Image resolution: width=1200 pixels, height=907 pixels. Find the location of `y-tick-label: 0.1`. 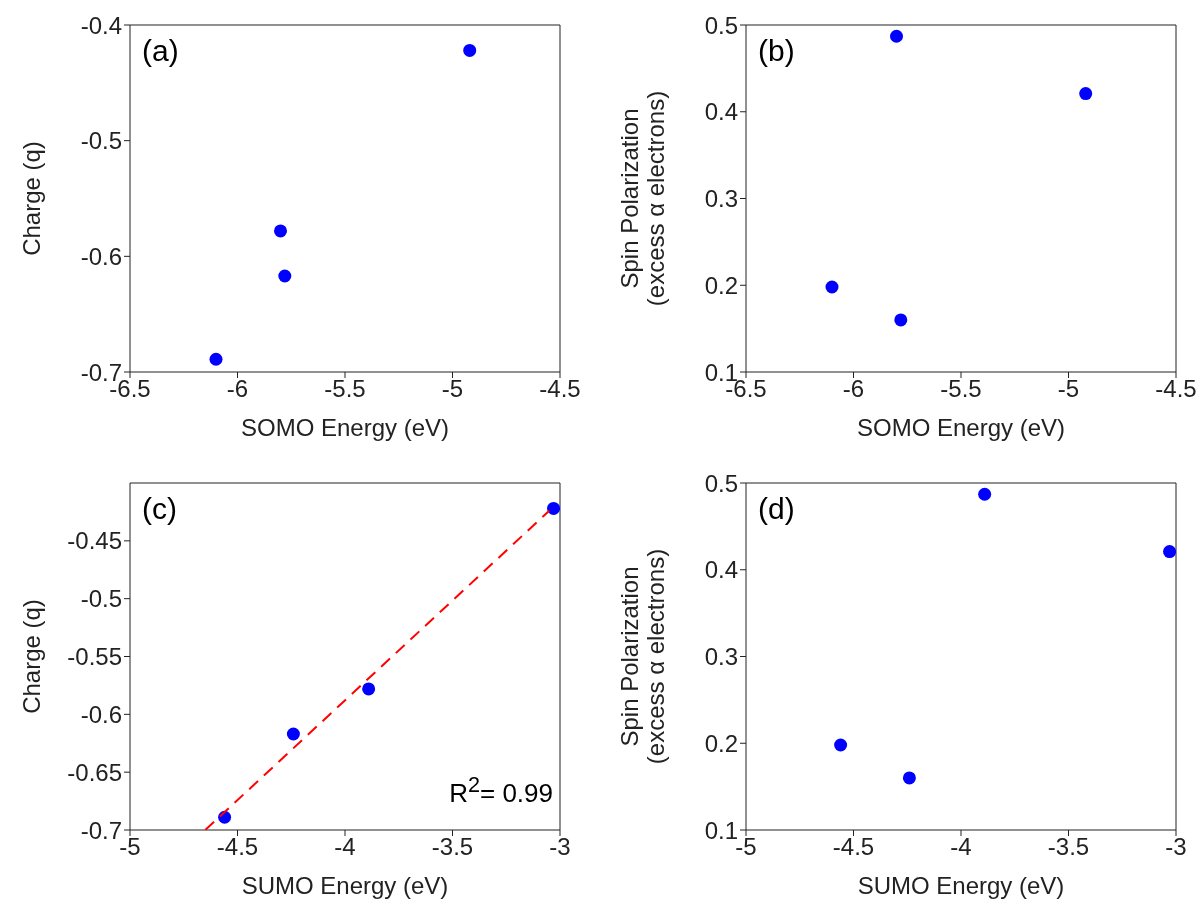

y-tick-label: 0.1 is located at coordinates (721, 830).